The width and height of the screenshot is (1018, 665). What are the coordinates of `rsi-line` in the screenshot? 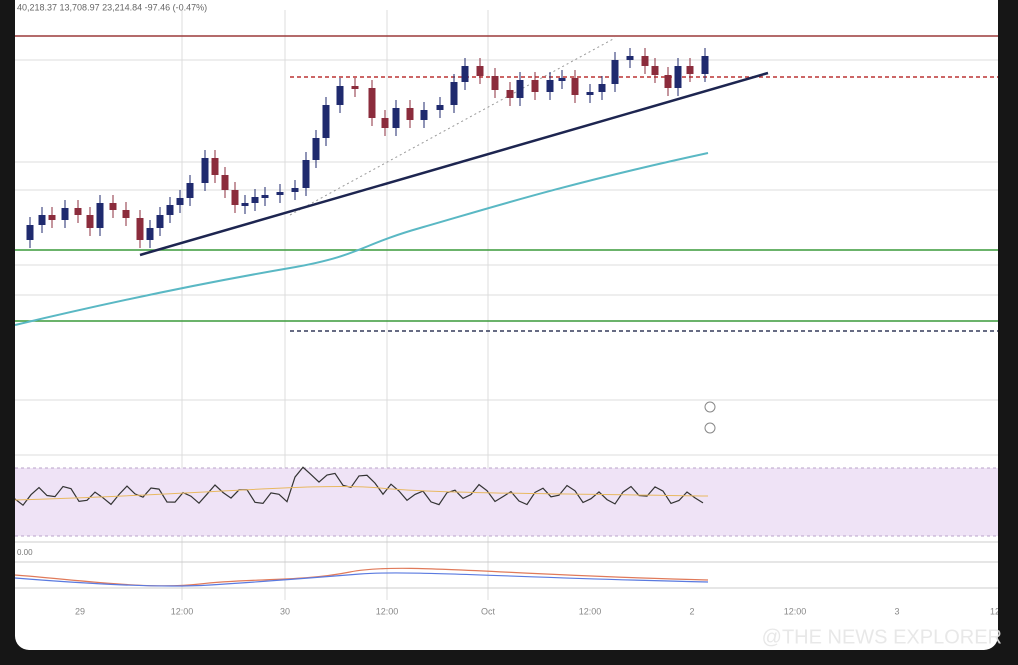 It's located at (359, 486).